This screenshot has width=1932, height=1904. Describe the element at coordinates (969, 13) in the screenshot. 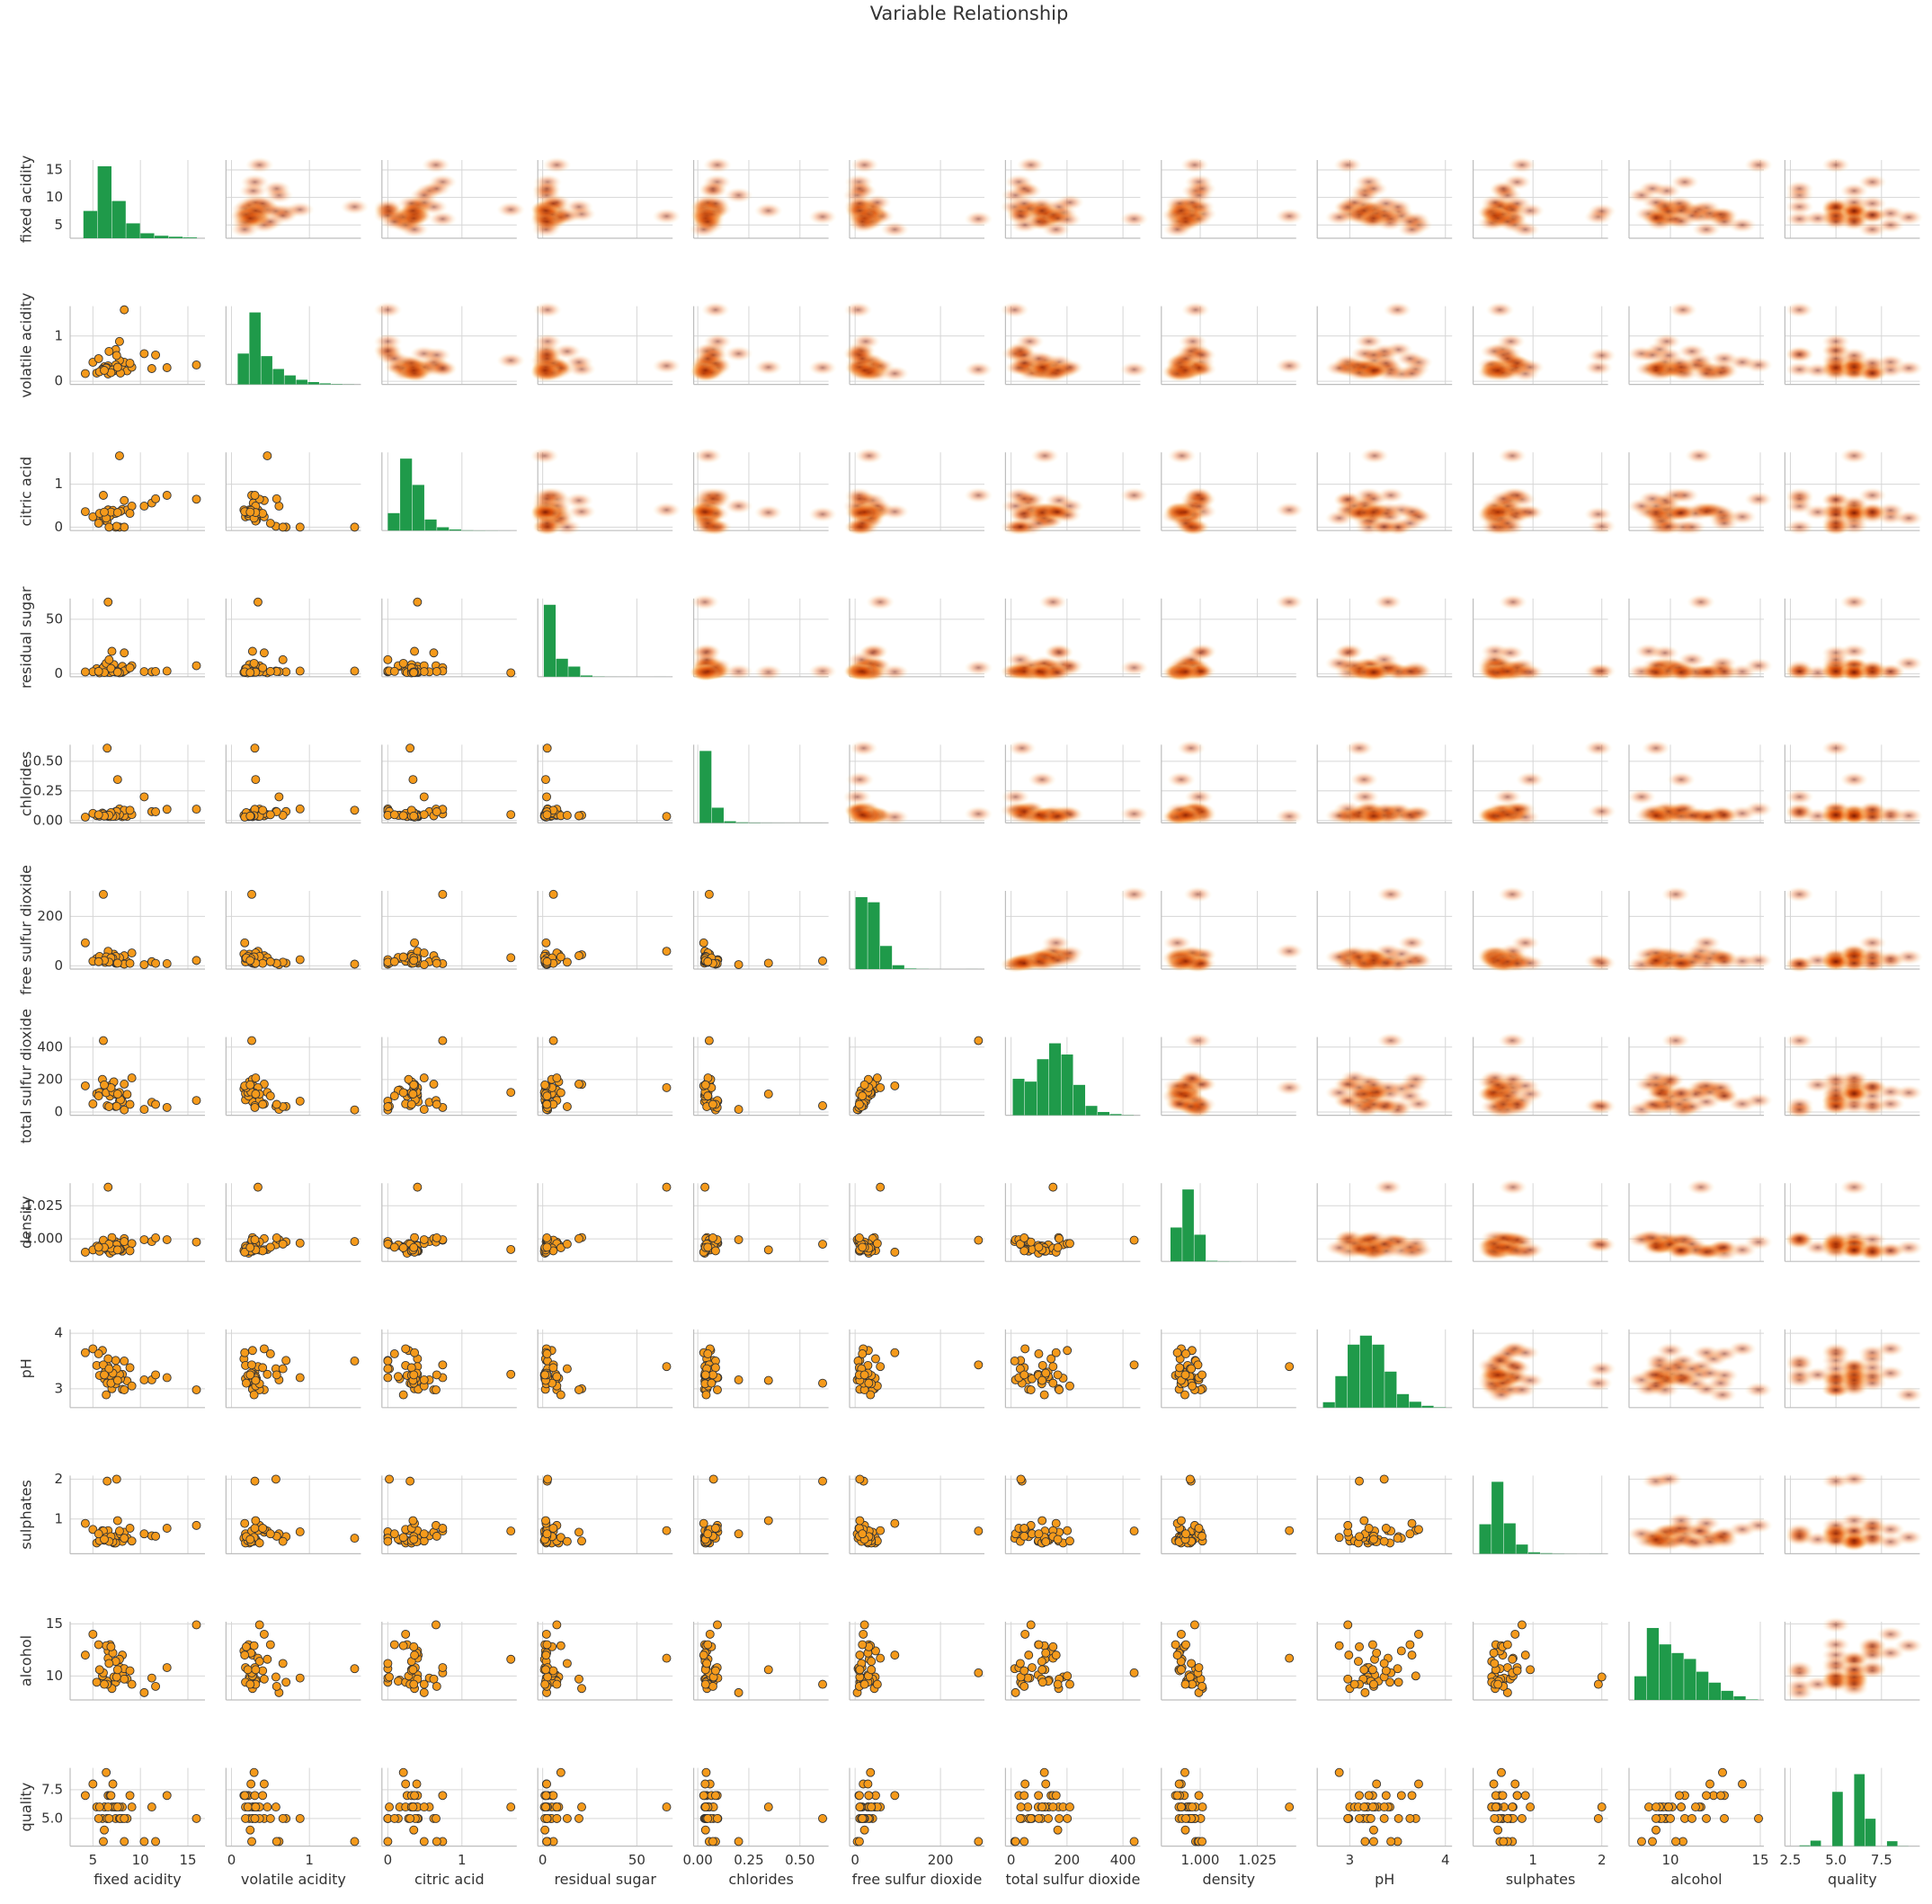

I see `chart-title: Variable Relationship` at that location.